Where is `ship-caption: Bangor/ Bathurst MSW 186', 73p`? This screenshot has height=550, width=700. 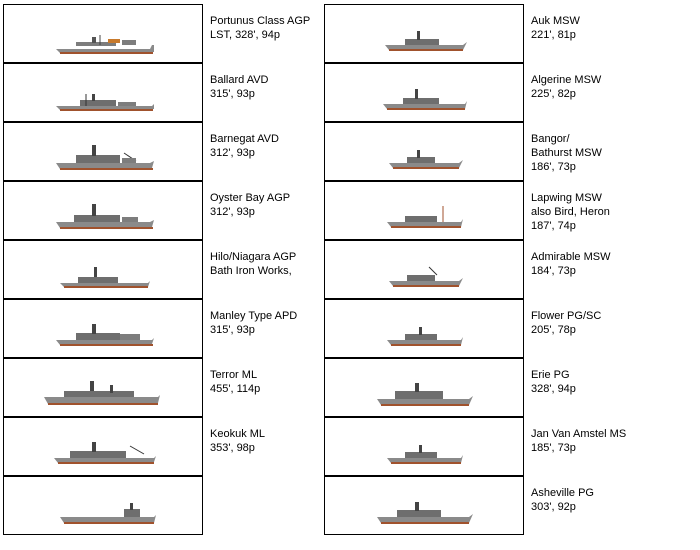
ship-caption: Bangor/ Bathurst MSW 186', 73p is located at coordinates (591, 153).